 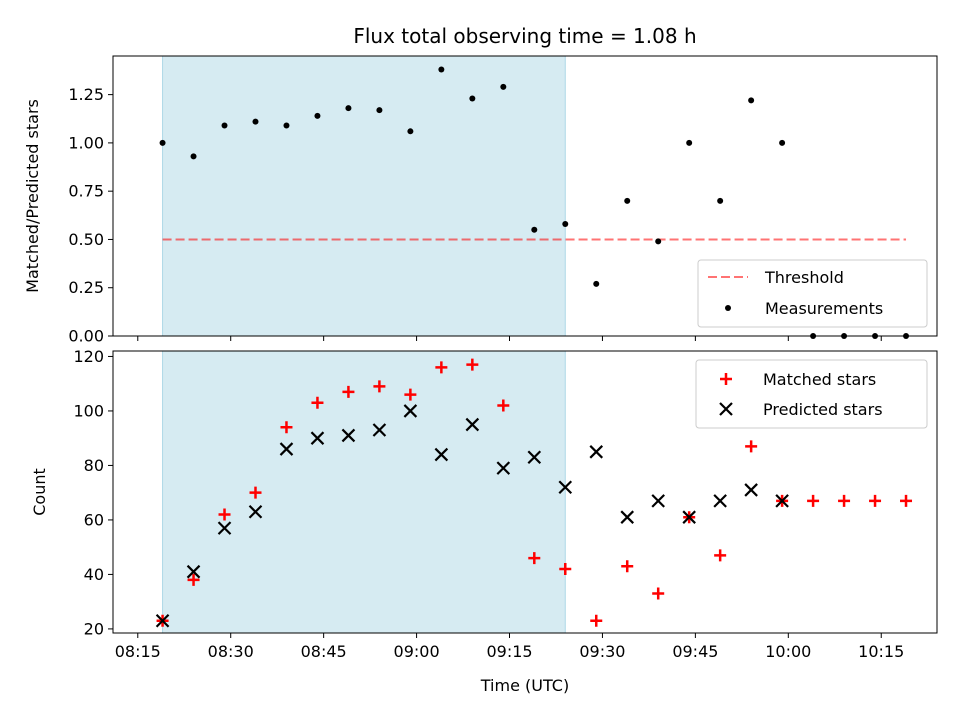 I want to click on x-tick-label: 09:00, so click(x=417, y=651).